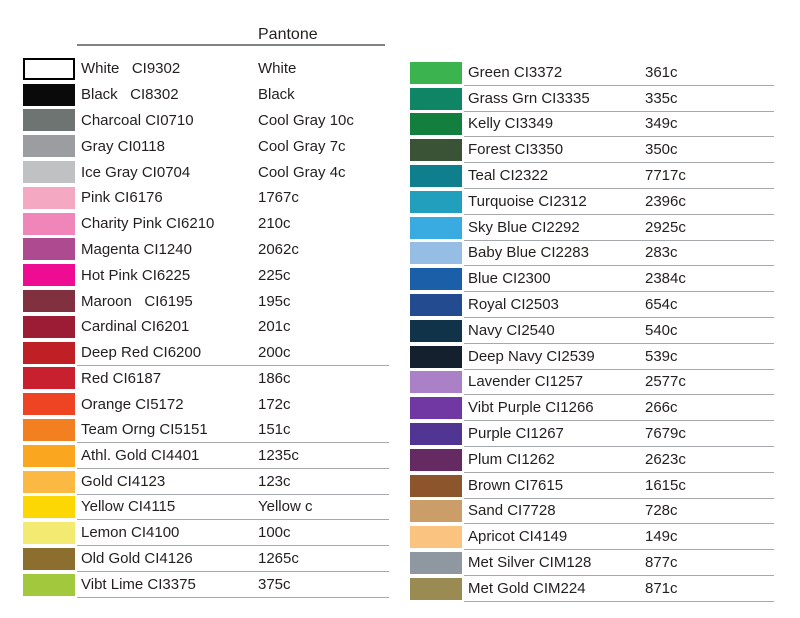 The height and width of the screenshot is (618, 800). I want to click on color-row: Pink CI6176 1767c, so click(206, 198).